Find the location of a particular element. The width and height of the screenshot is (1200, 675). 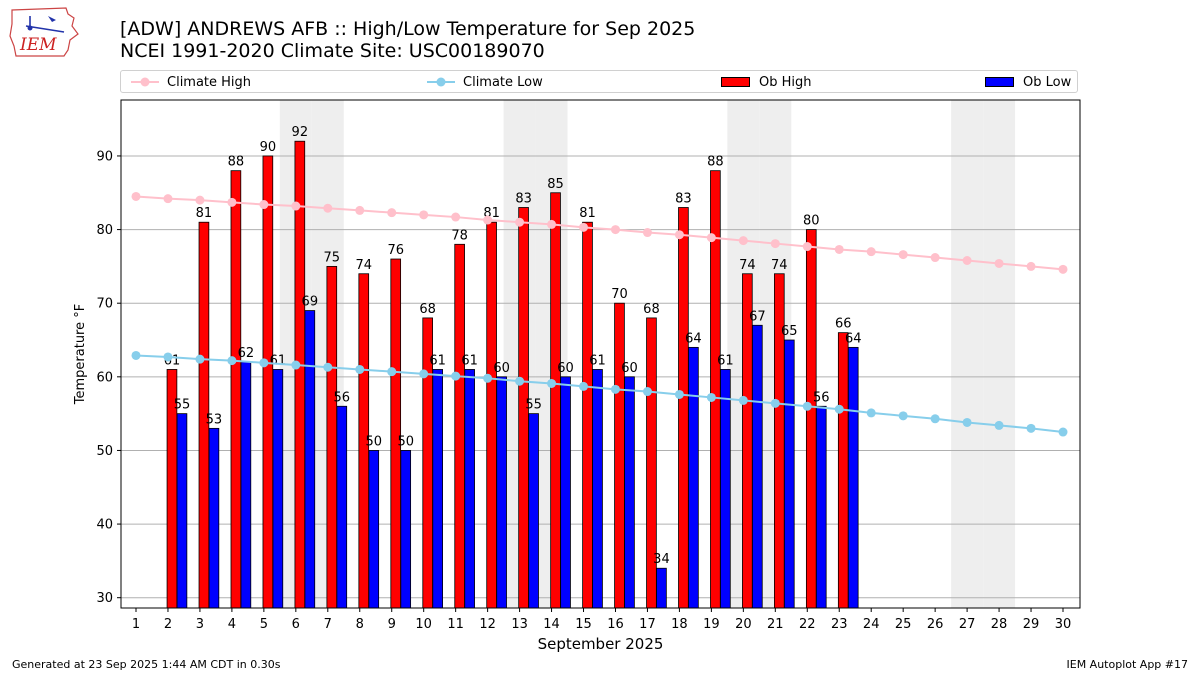

x-tick-label: 24 is located at coordinates (871, 624).